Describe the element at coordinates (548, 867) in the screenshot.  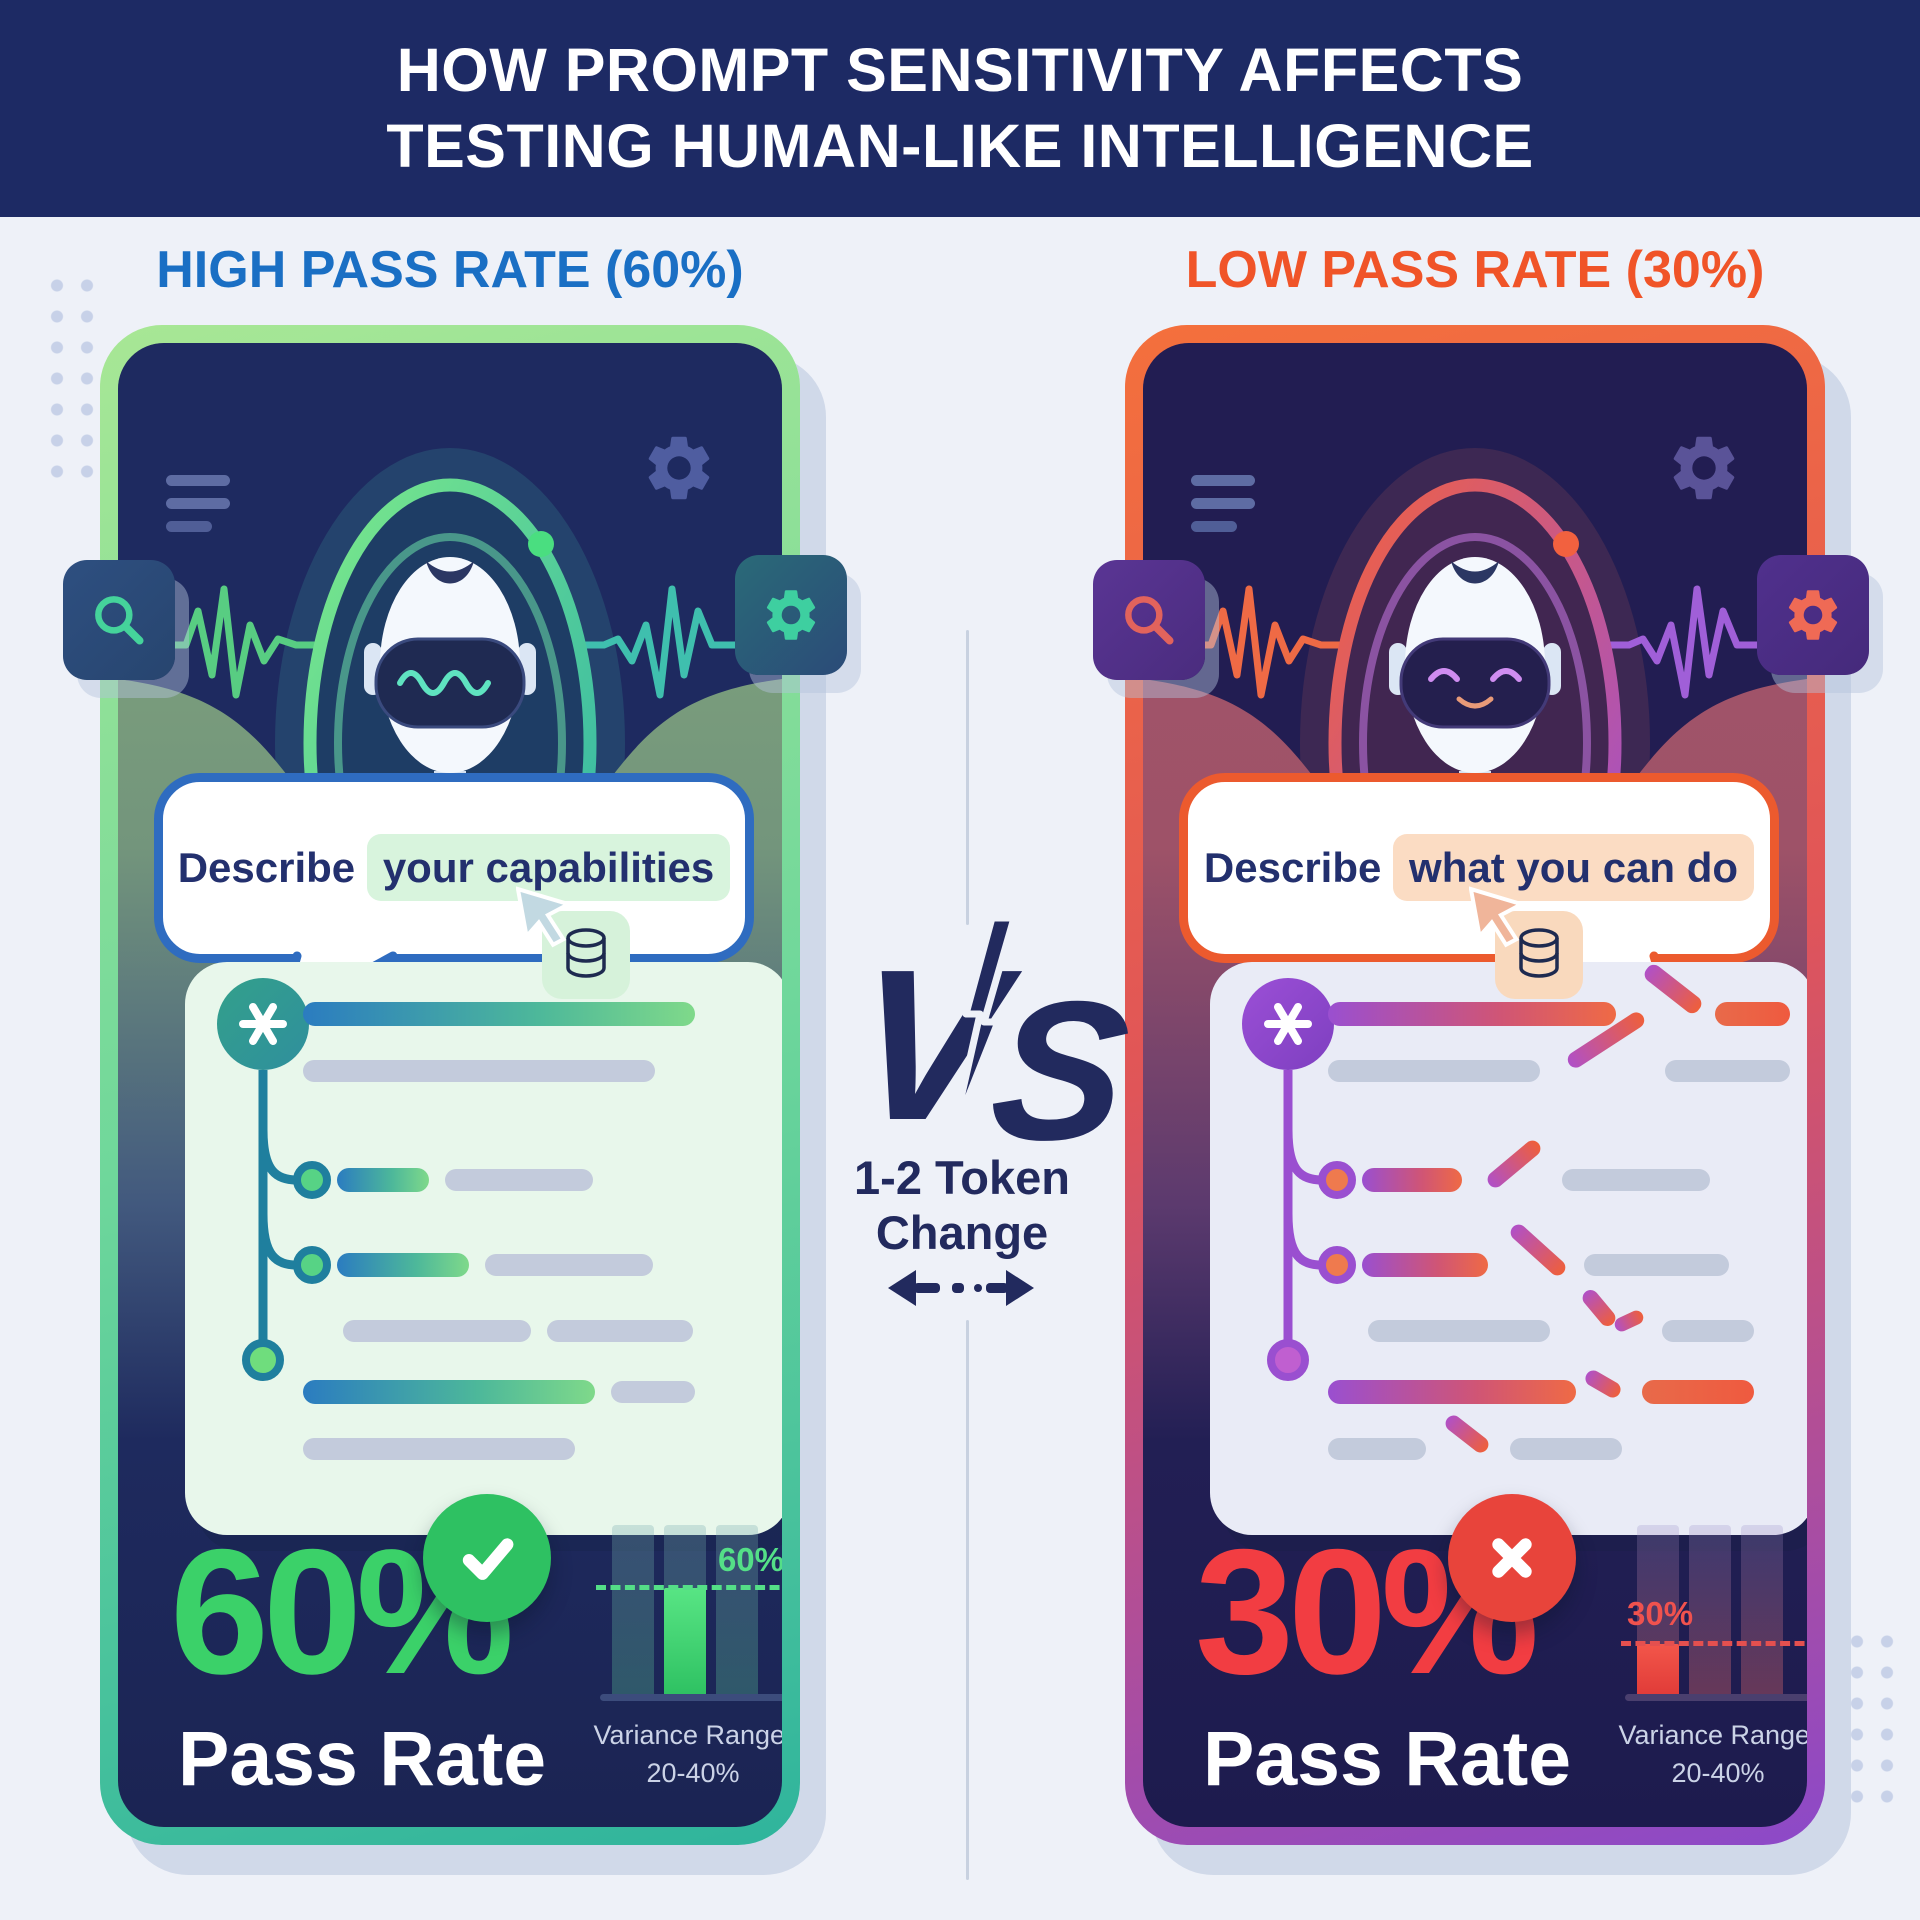
I see `prompt-highlight: your capabilities` at that location.